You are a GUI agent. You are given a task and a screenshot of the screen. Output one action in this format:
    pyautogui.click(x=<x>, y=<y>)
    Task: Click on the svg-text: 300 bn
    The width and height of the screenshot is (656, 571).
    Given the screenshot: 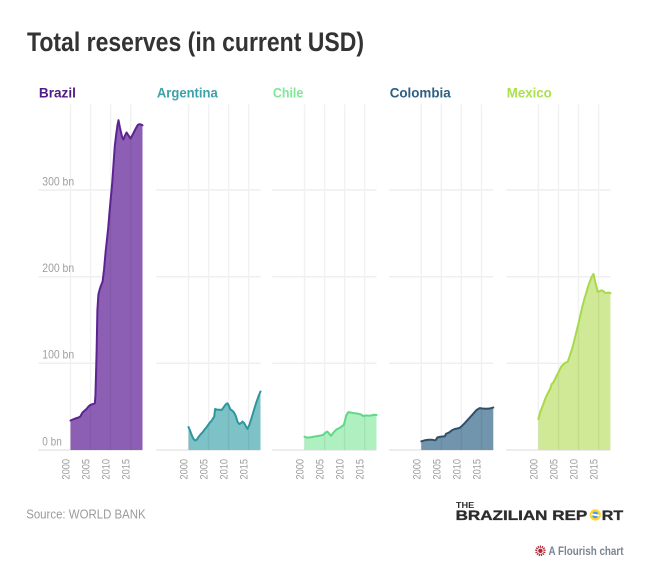 What is the action you would take?
    pyautogui.click(x=58, y=181)
    